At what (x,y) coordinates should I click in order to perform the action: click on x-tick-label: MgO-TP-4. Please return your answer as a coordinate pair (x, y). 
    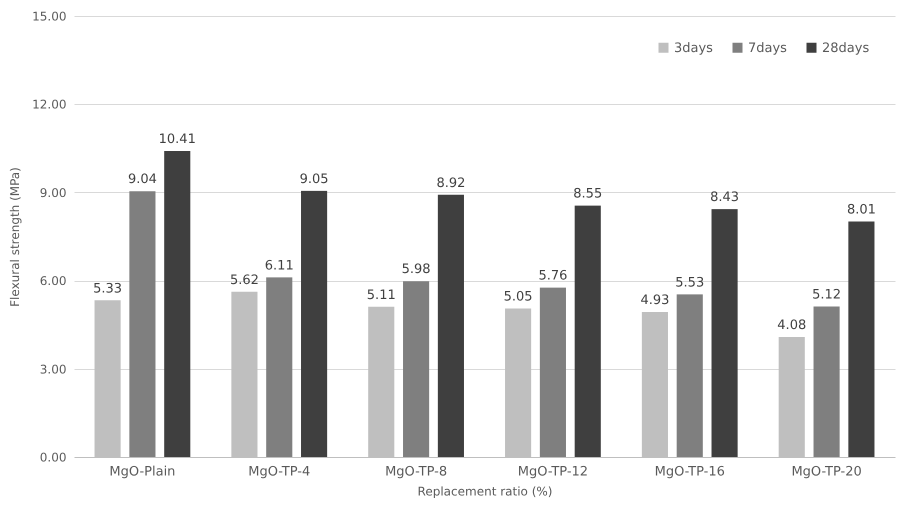
    Looking at the image, I should click on (279, 472).